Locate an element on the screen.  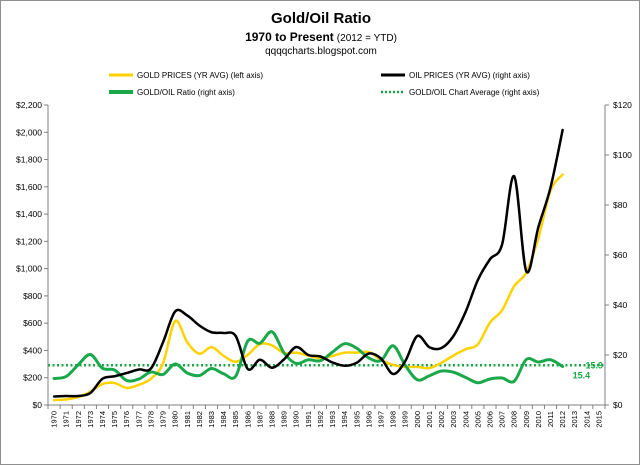
chart-subtitle-note: (2012 = YTD) is located at coordinates (367, 38).